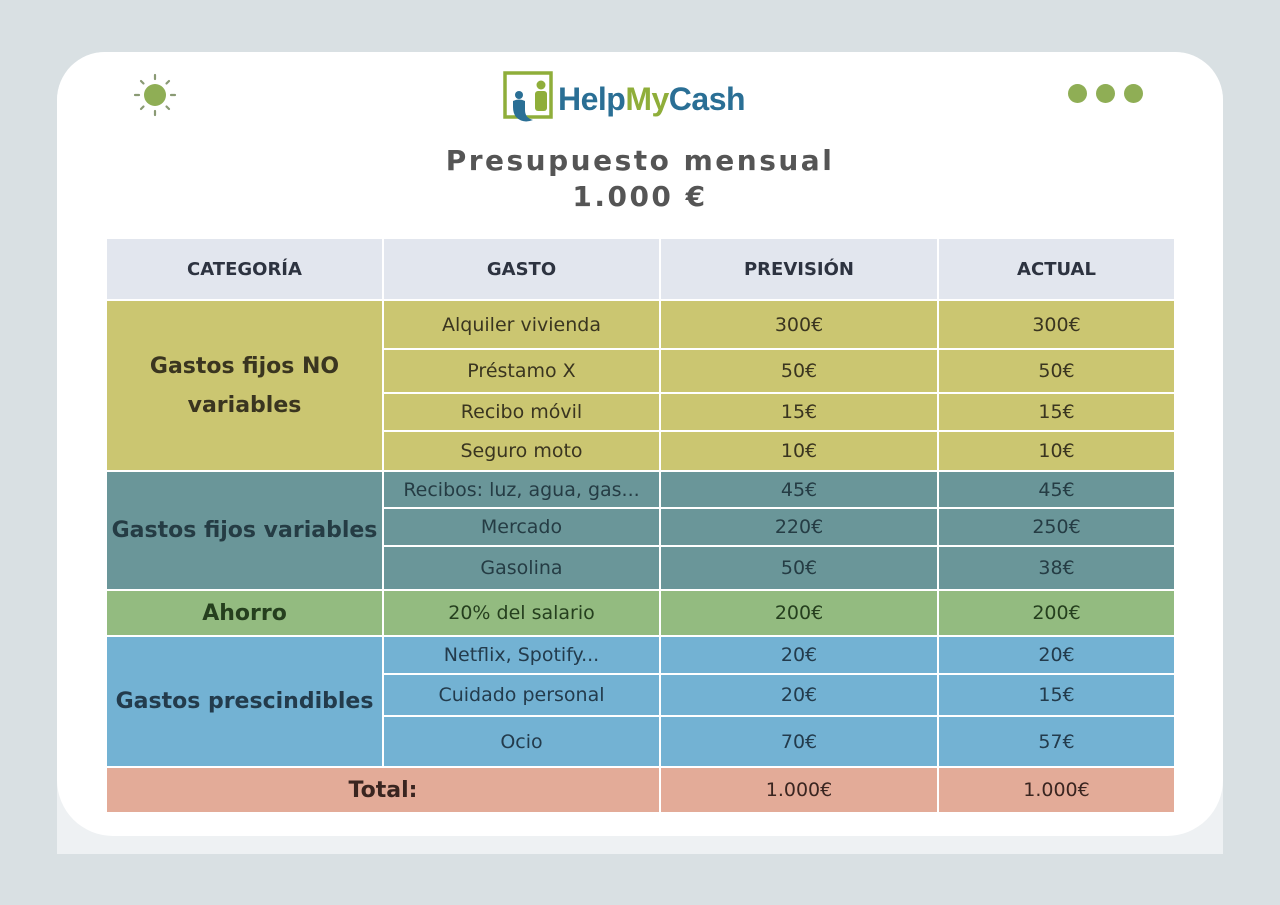 This screenshot has width=1280, height=905. Describe the element at coordinates (521, 412) in the screenshot. I see `gasto-cell: Recibo móvil` at that location.